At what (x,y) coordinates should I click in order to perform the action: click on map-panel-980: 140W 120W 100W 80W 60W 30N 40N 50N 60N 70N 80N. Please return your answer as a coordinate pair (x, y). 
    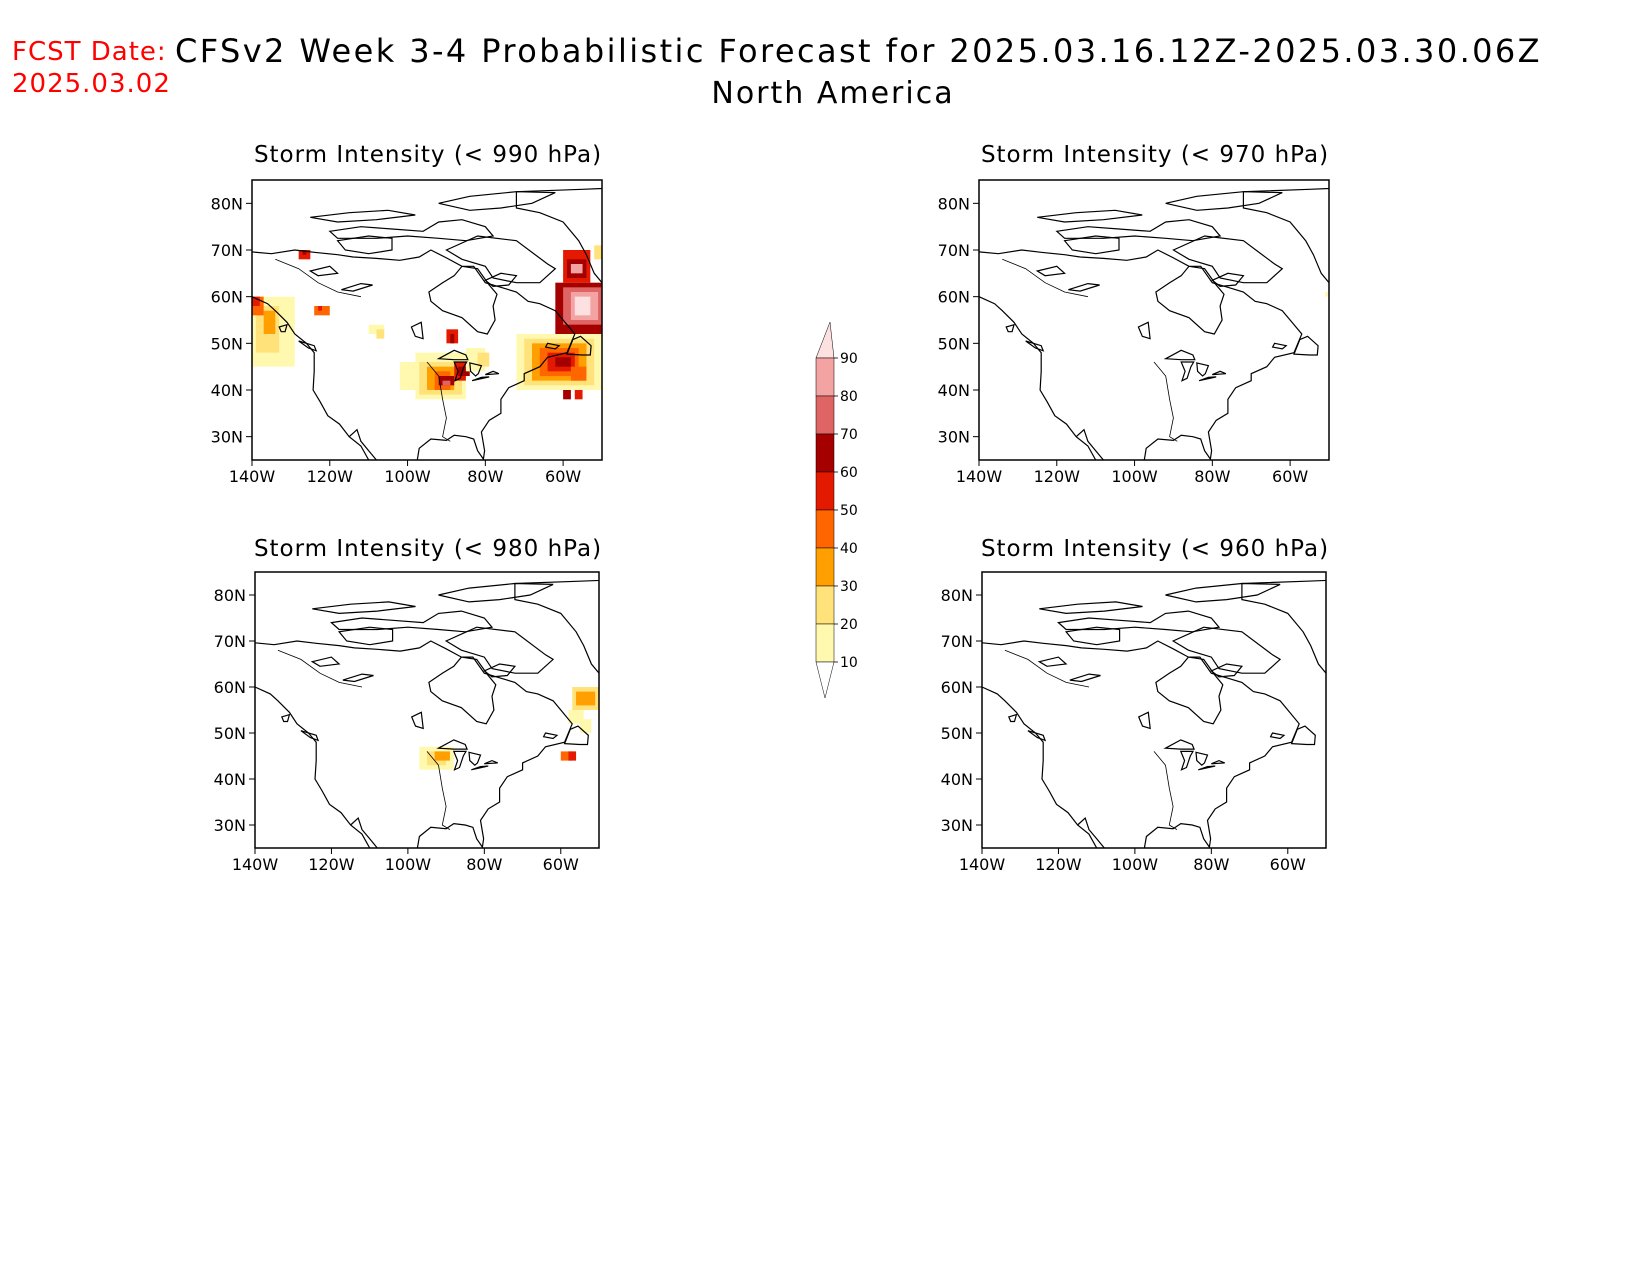
    Looking at the image, I should click on (407, 722).